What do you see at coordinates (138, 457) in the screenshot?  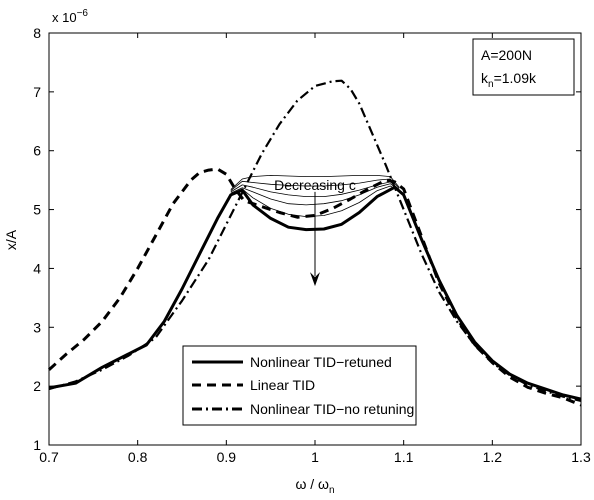 I see `x-tick-label: 0.8` at bounding box center [138, 457].